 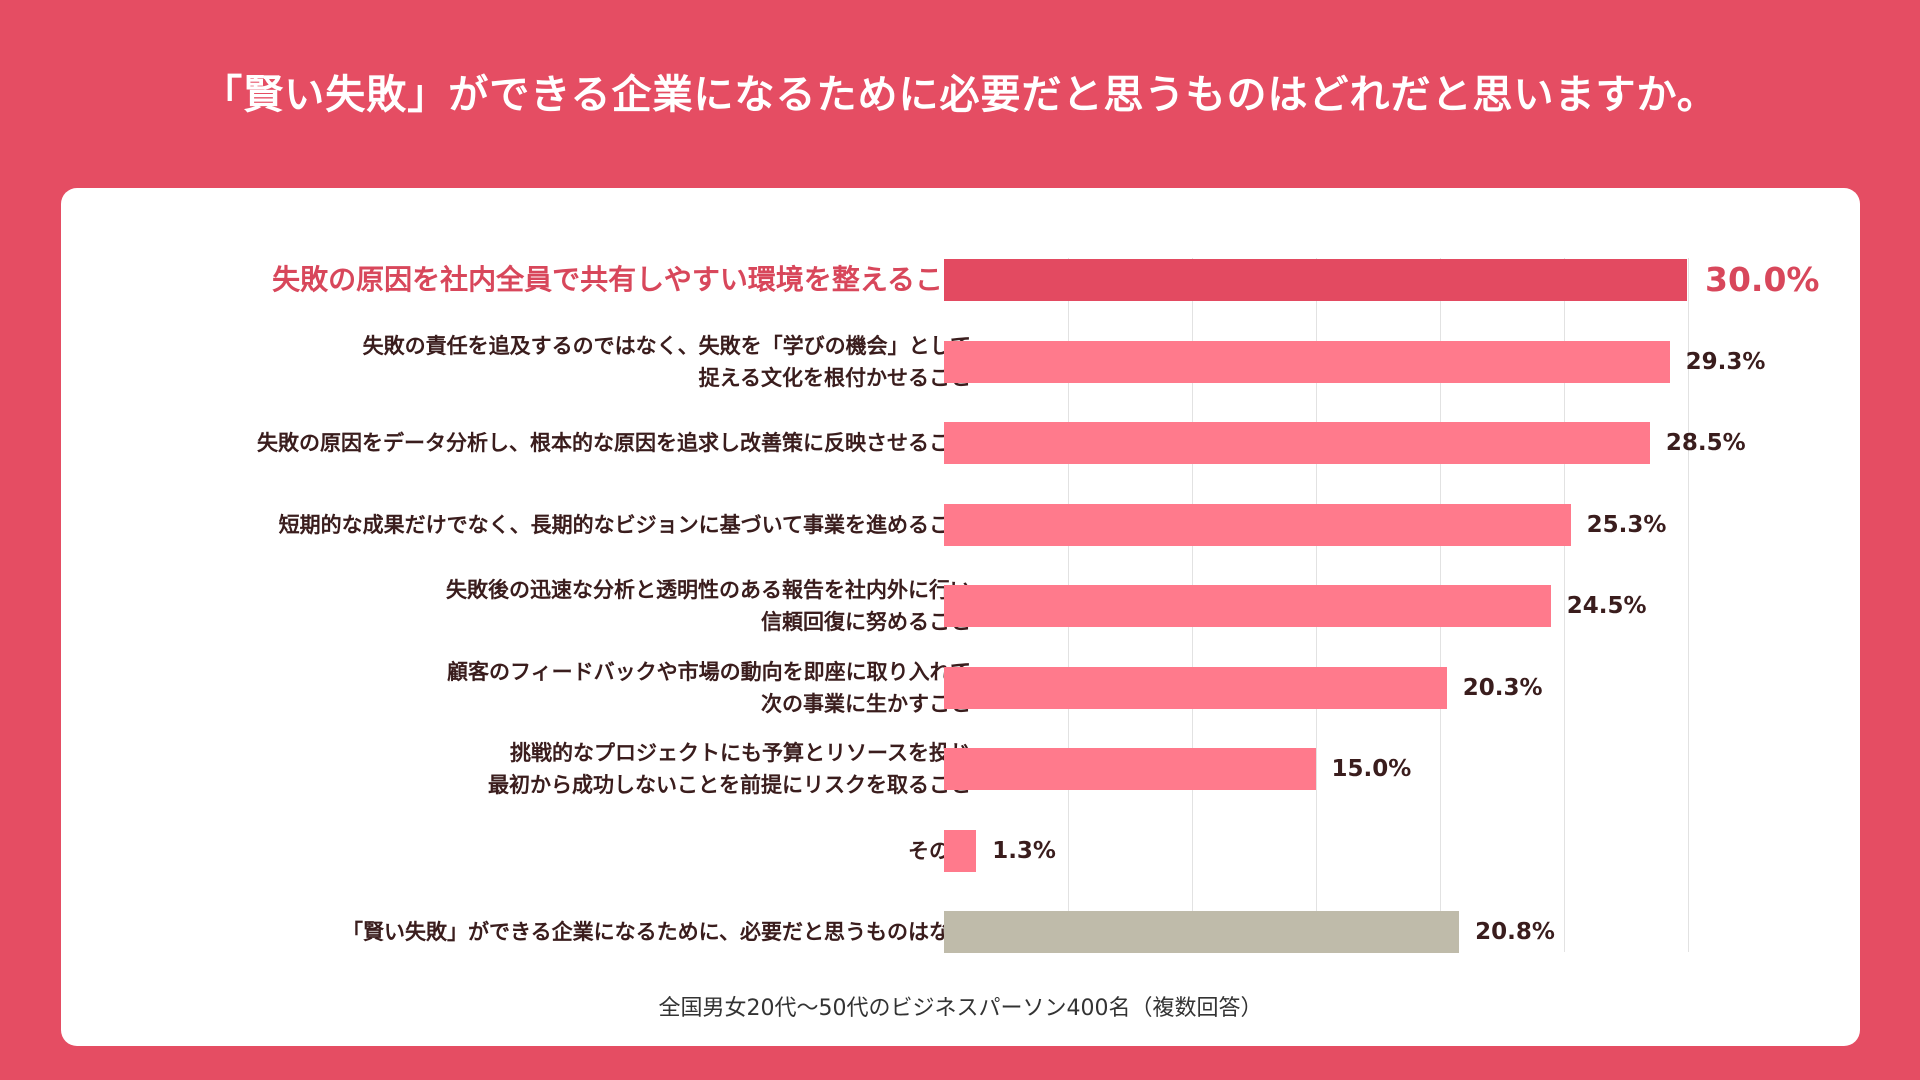 I want to click on category-label: 失敗の原因をデータ分析し、根本的な原因を追求し改善策に反映させること, so click(x=561, y=443).